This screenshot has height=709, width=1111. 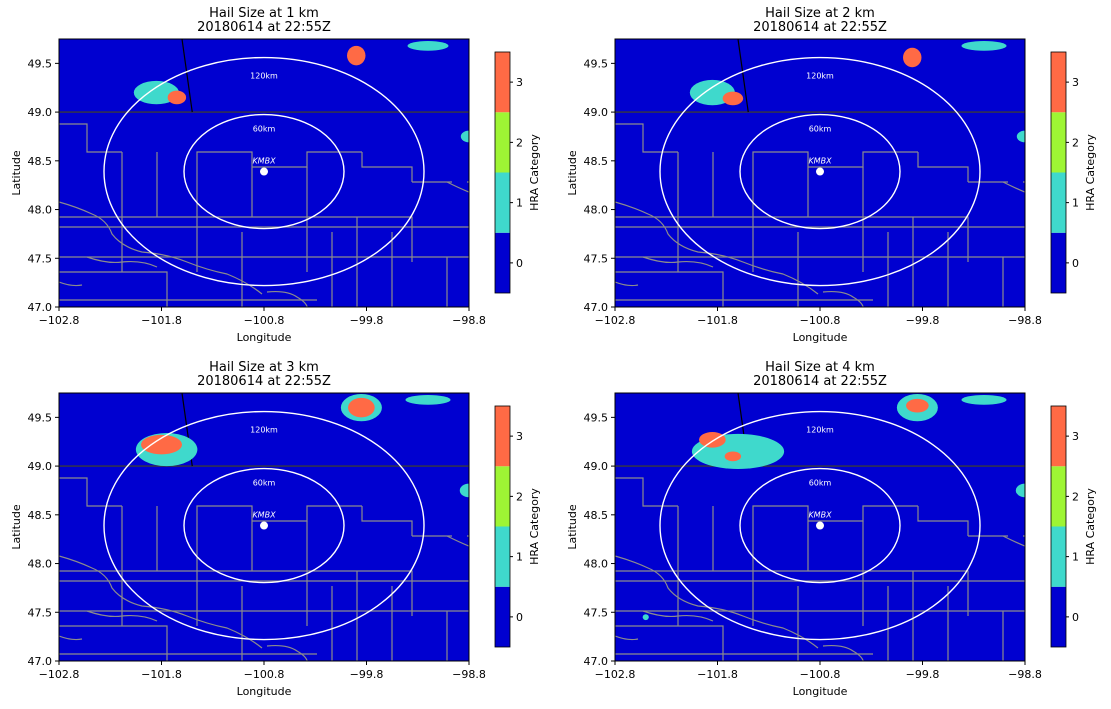 What do you see at coordinates (264, 13) in the screenshot?
I see `chart-title: Hail Size at 1 km` at bounding box center [264, 13].